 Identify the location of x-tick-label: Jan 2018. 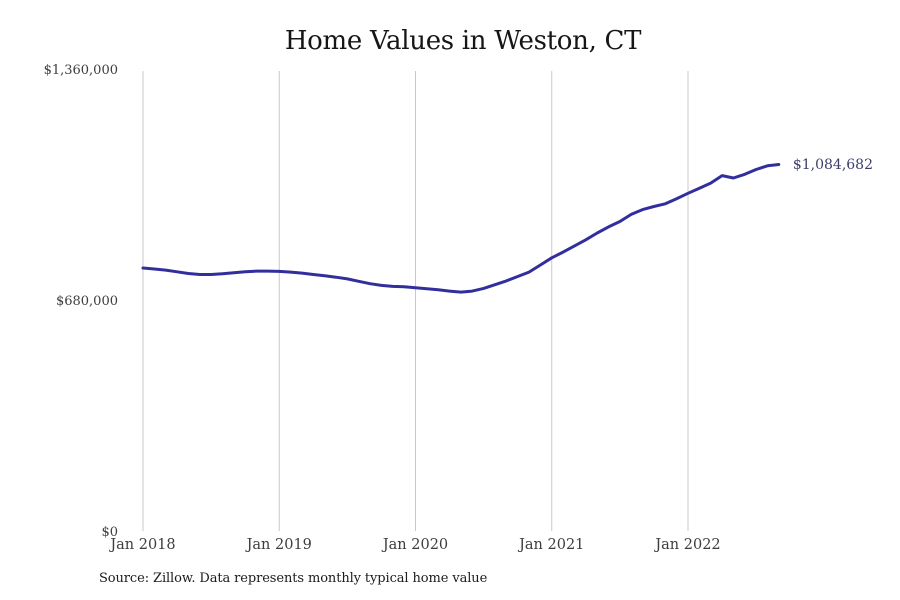
(143, 545).